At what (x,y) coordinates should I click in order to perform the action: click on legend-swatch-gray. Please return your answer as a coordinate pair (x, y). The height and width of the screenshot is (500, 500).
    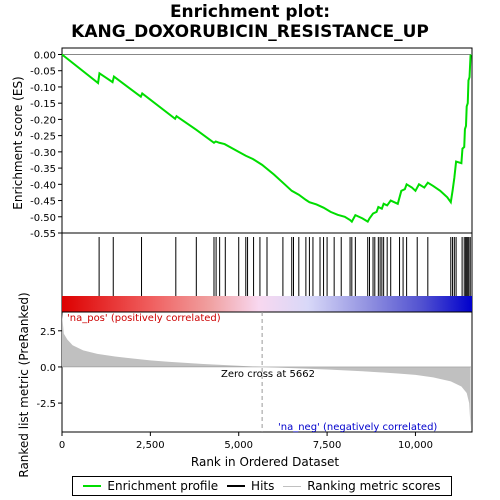
    Looking at the image, I should click on (292, 486).